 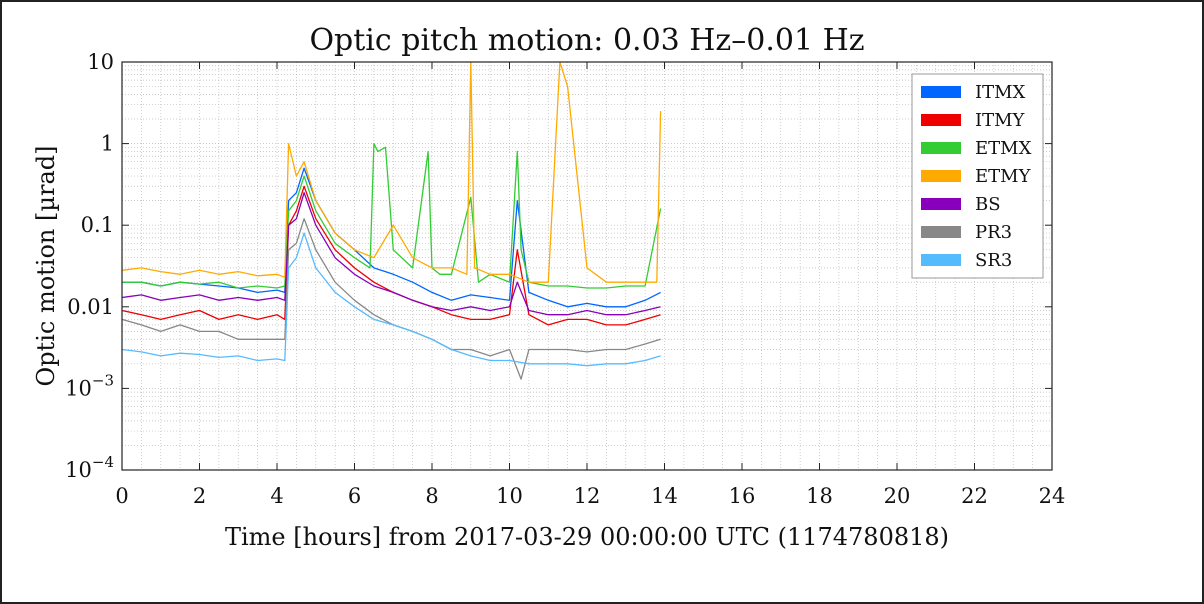 I want to click on legend-label: ETMY, so click(x=1003, y=176).